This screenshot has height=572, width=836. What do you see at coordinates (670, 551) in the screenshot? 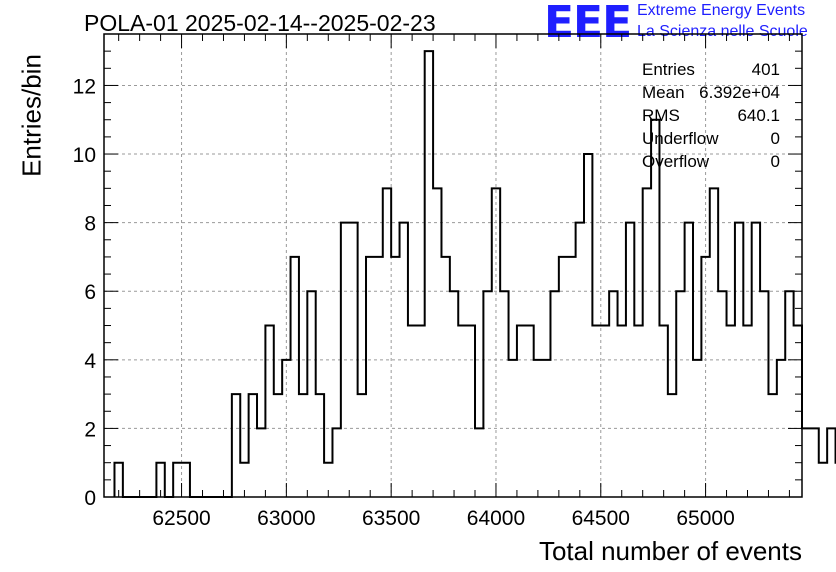
I see `x-axis-label: Total number of events` at bounding box center [670, 551].